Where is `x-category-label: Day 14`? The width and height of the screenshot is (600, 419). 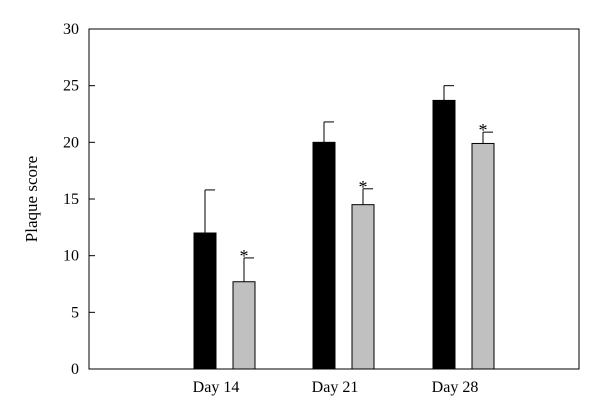
x-category-label: Day 14 is located at coordinates (216, 387).